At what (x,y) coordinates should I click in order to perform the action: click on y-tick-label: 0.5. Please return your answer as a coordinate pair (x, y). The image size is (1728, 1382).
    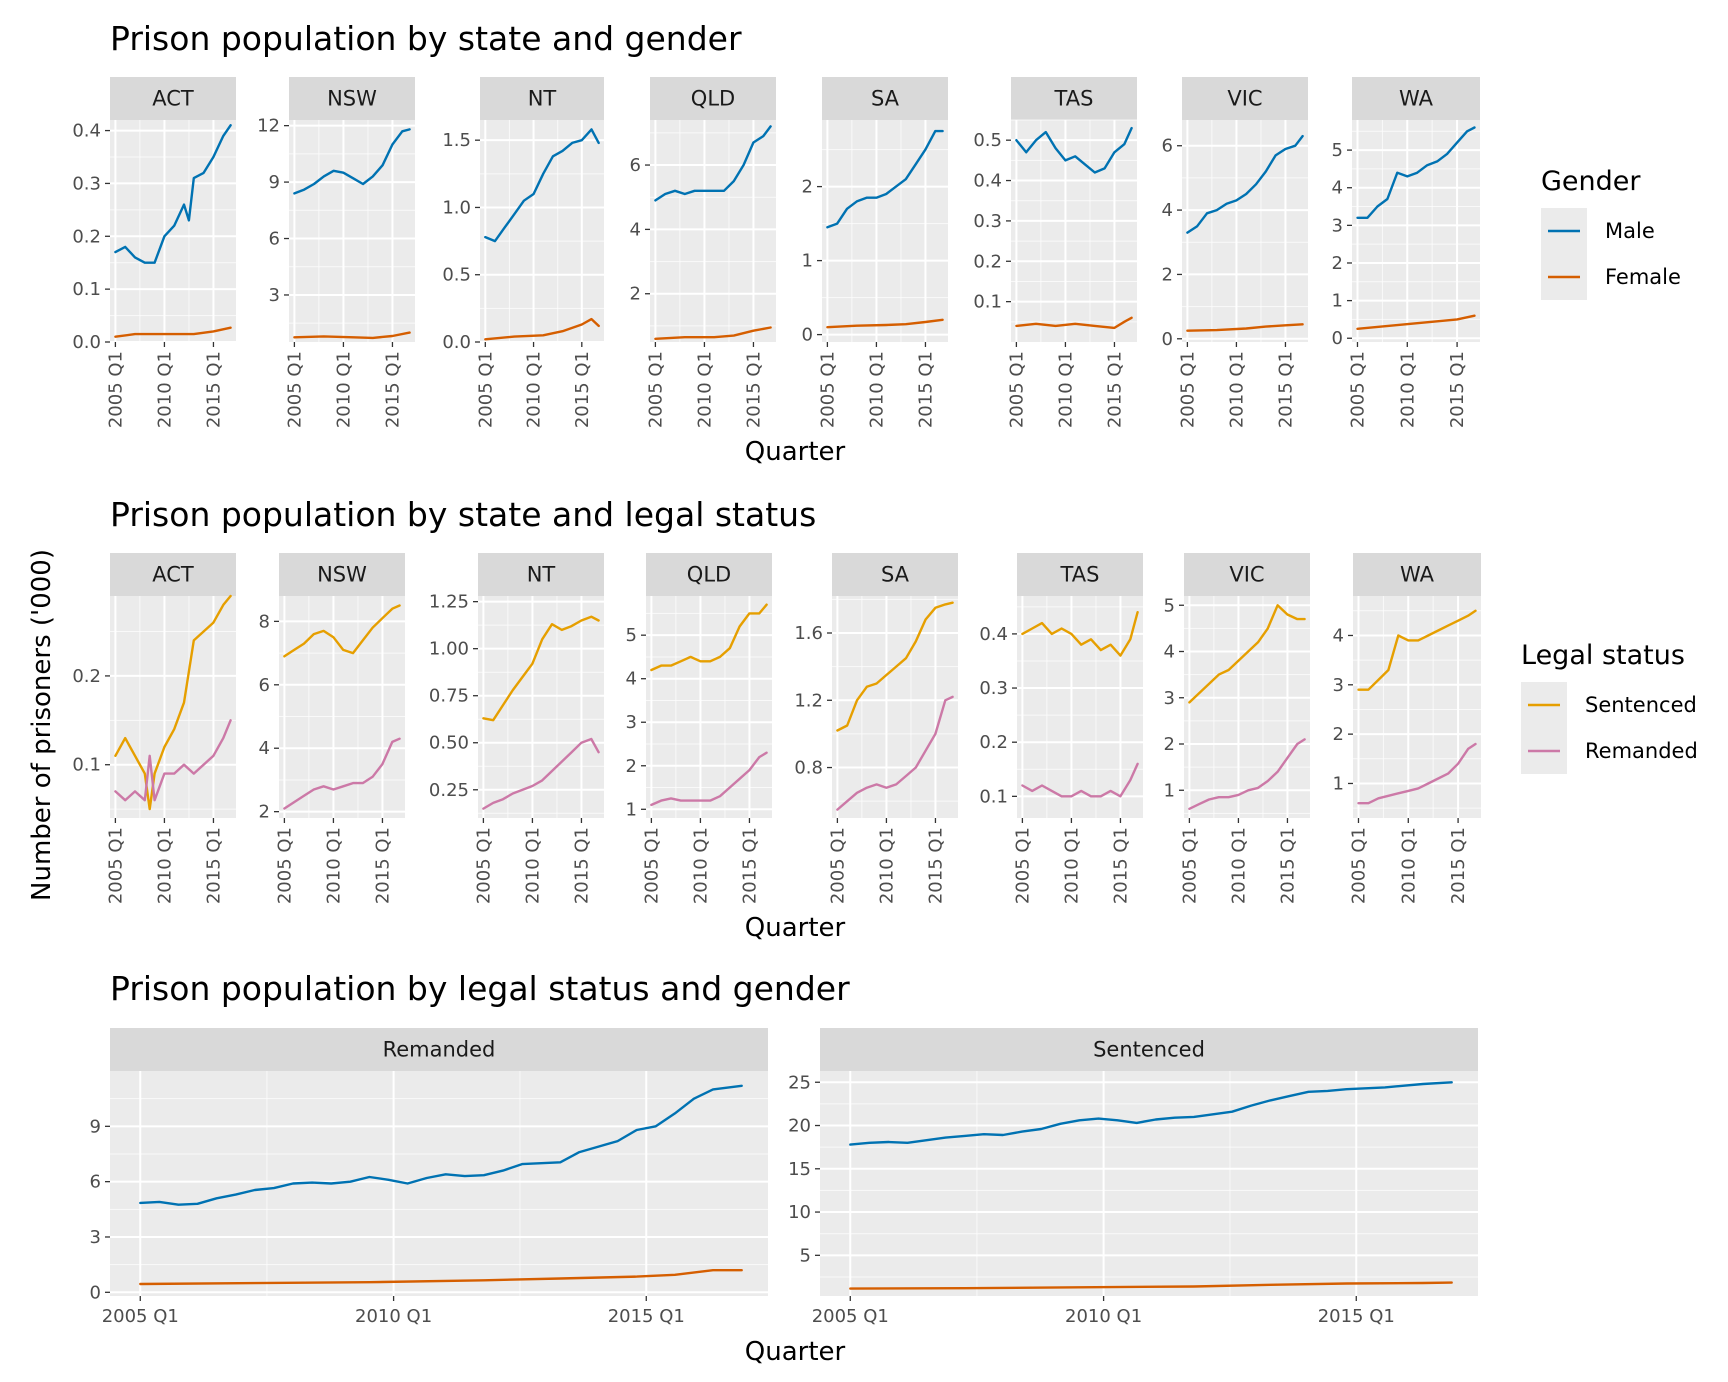
    Looking at the image, I should click on (987, 140).